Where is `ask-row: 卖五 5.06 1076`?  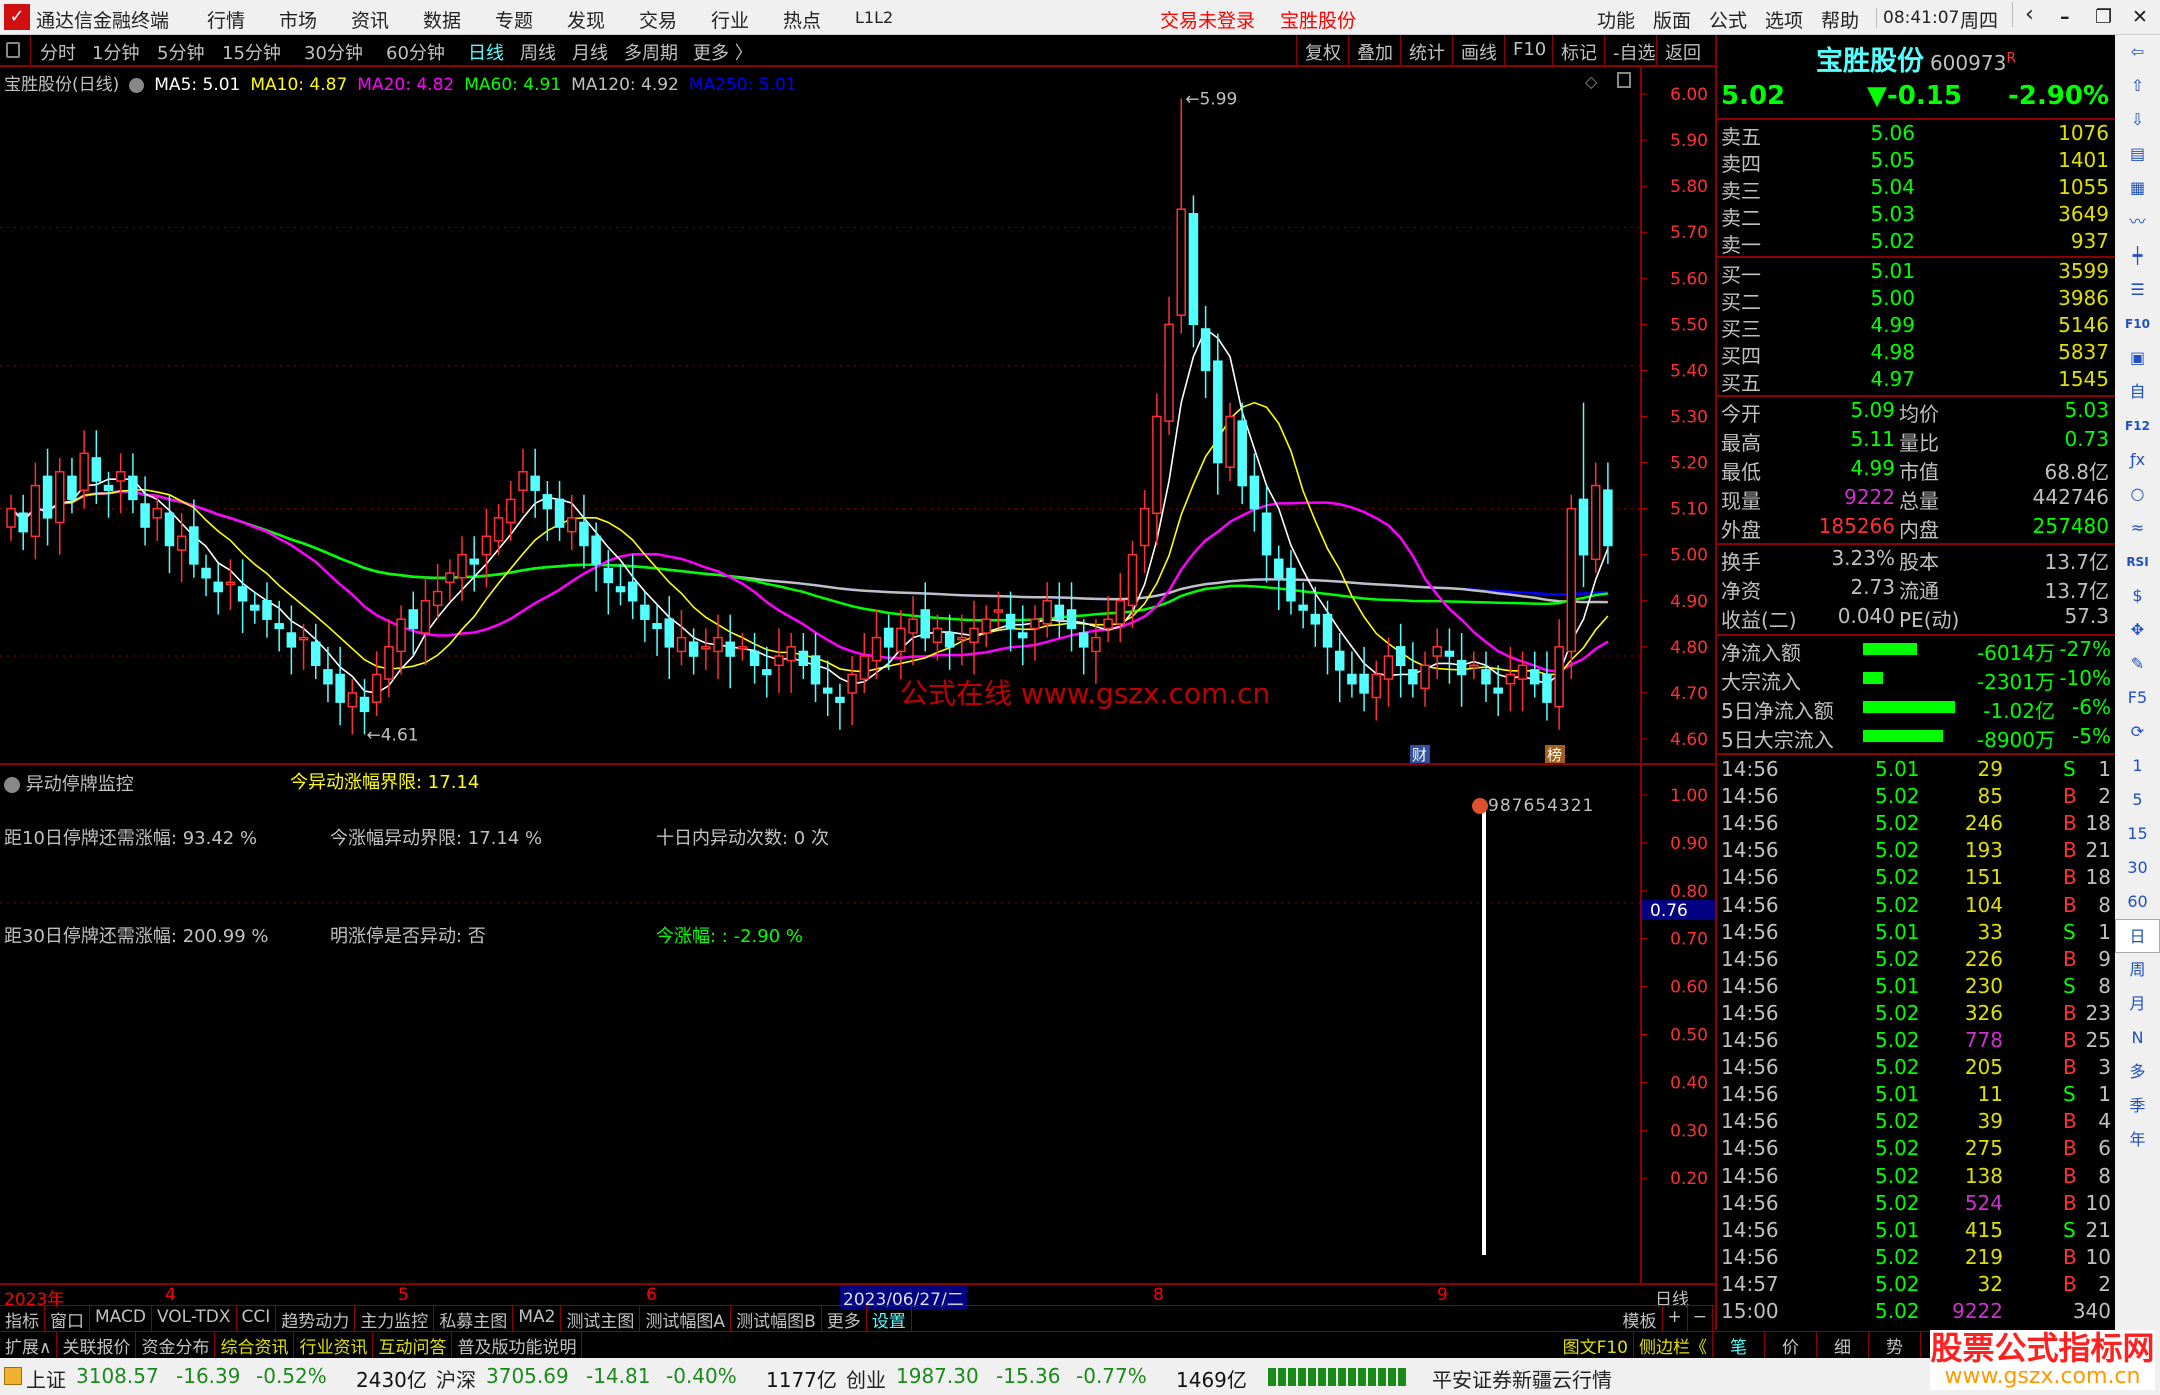
ask-row: 卖五 5.06 1076 is located at coordinates (1916, 135).